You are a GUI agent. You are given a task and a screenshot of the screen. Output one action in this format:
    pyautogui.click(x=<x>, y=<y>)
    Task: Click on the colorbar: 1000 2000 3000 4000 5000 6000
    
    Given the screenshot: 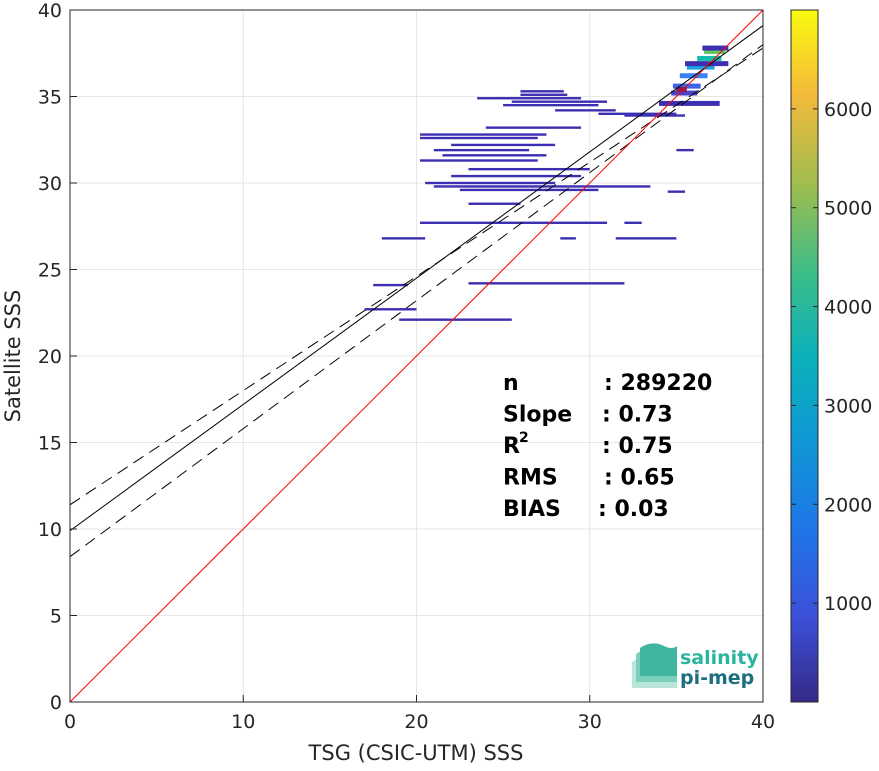 What is the action you would take?
    pyautogui.click(x=831, y=356)
    